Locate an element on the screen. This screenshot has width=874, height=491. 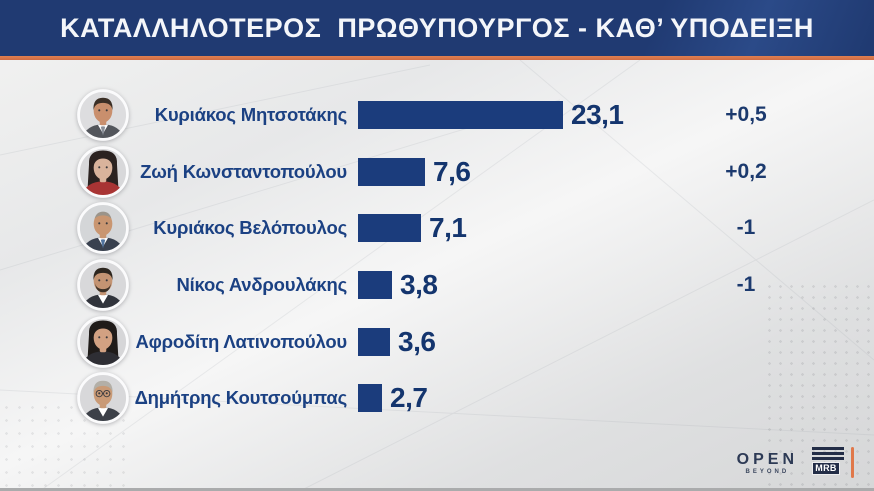
open-beyond-logo: OPEN BEYOND is located at coordinates (767, 463).